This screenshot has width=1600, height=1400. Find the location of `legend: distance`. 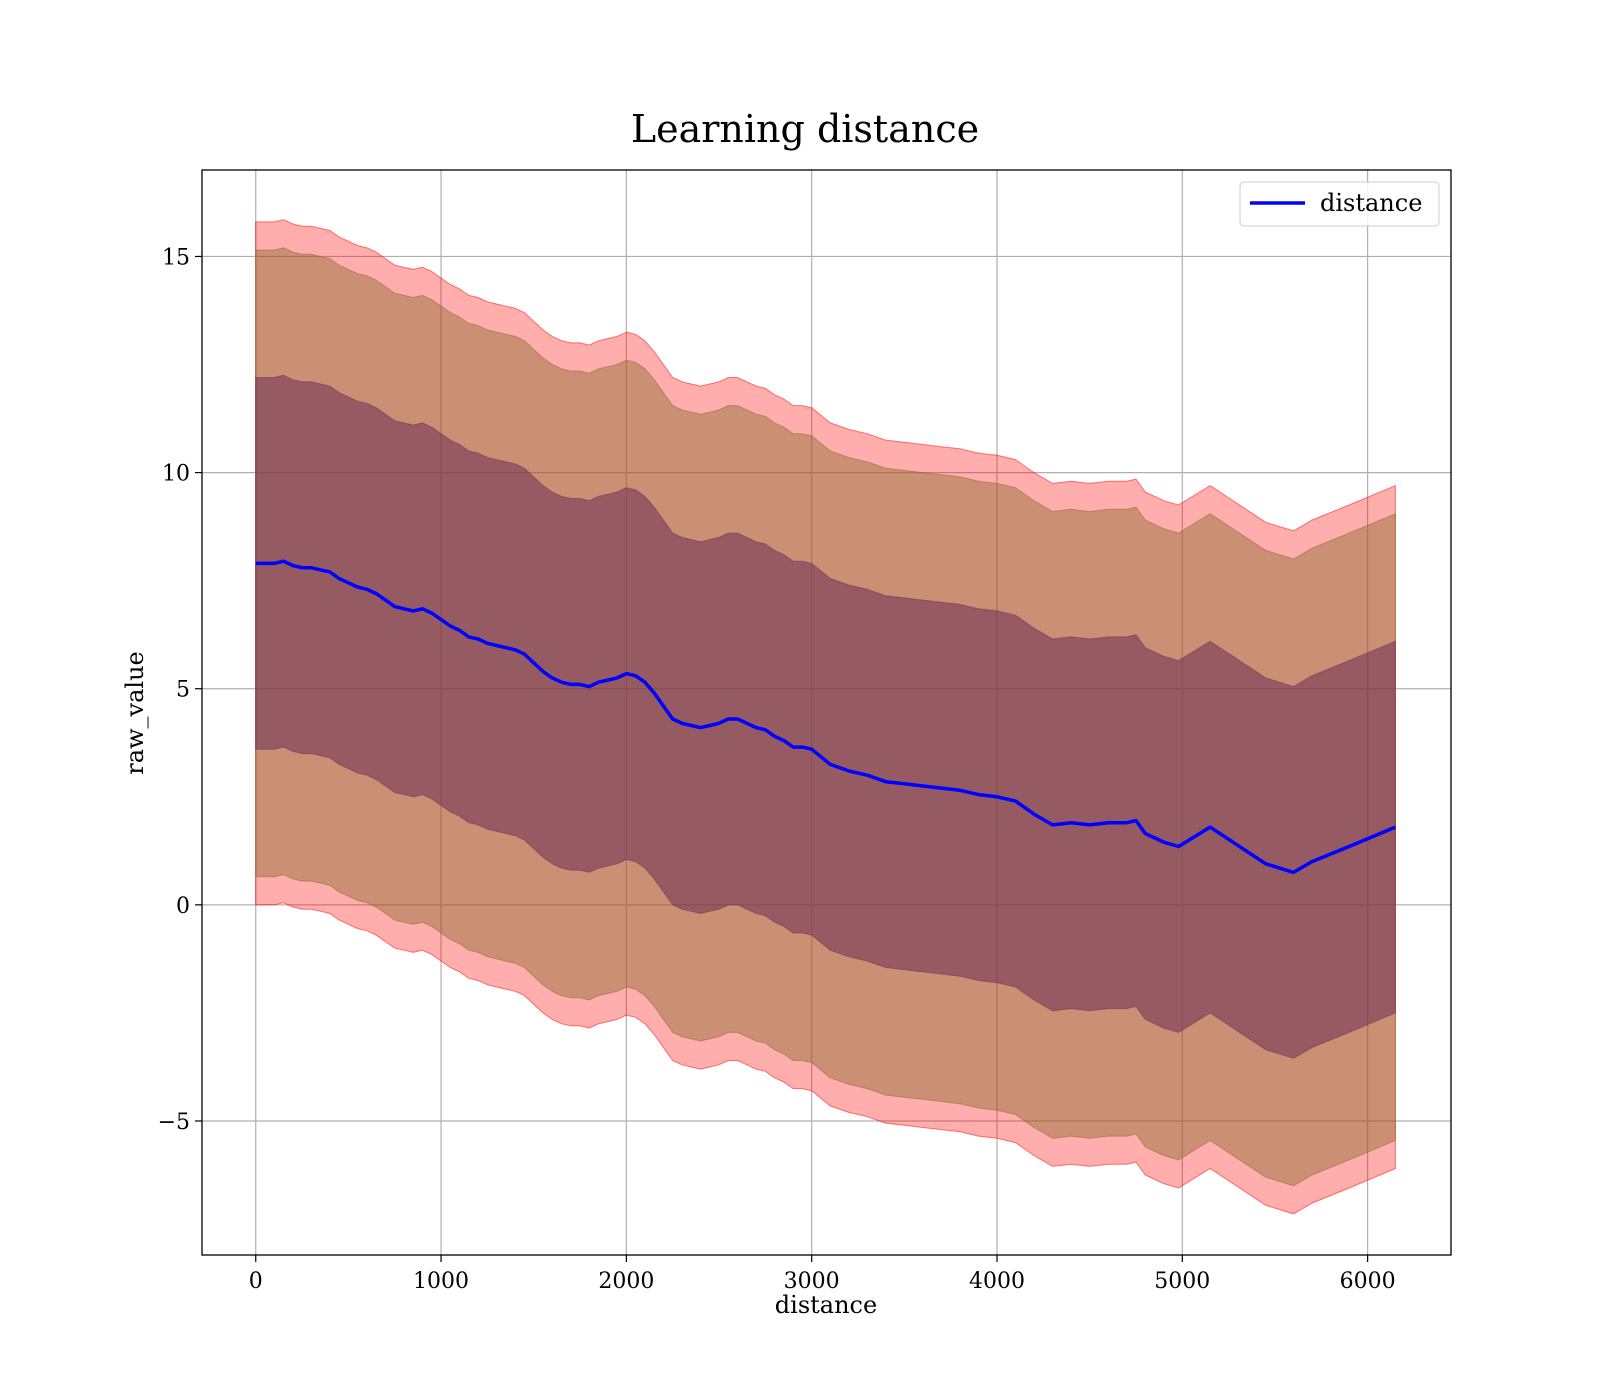

legend: distance is located at coordinates (1339, 204).